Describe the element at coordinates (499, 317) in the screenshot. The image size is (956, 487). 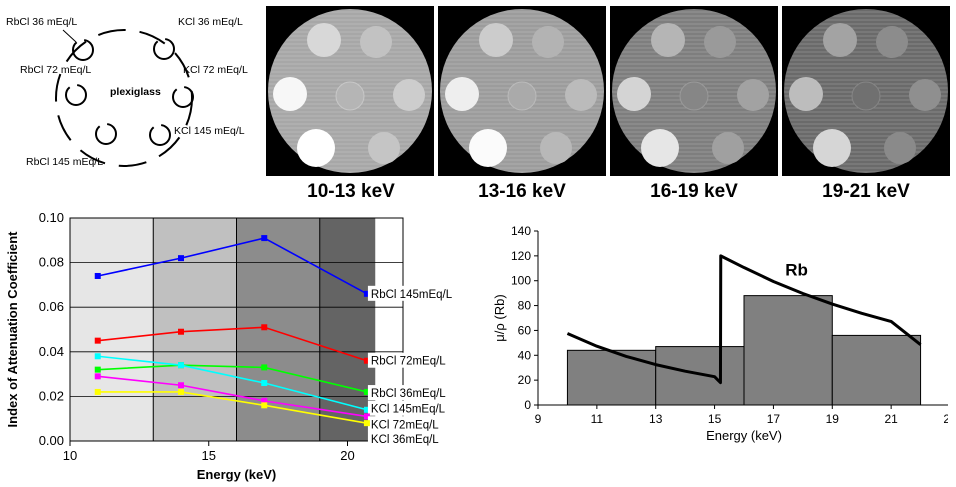
I see `y-axis-title: μ/ρ (Rb)` at that location.